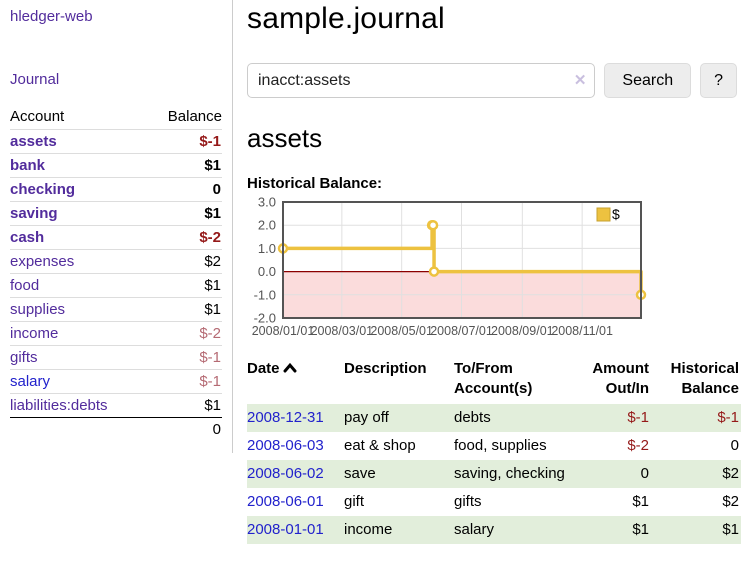 This screenshot has width=742, height=582. Describe the element at coordinates (468, 501) in the screenshot. I see `transaction-accounts: gifts` at that location.